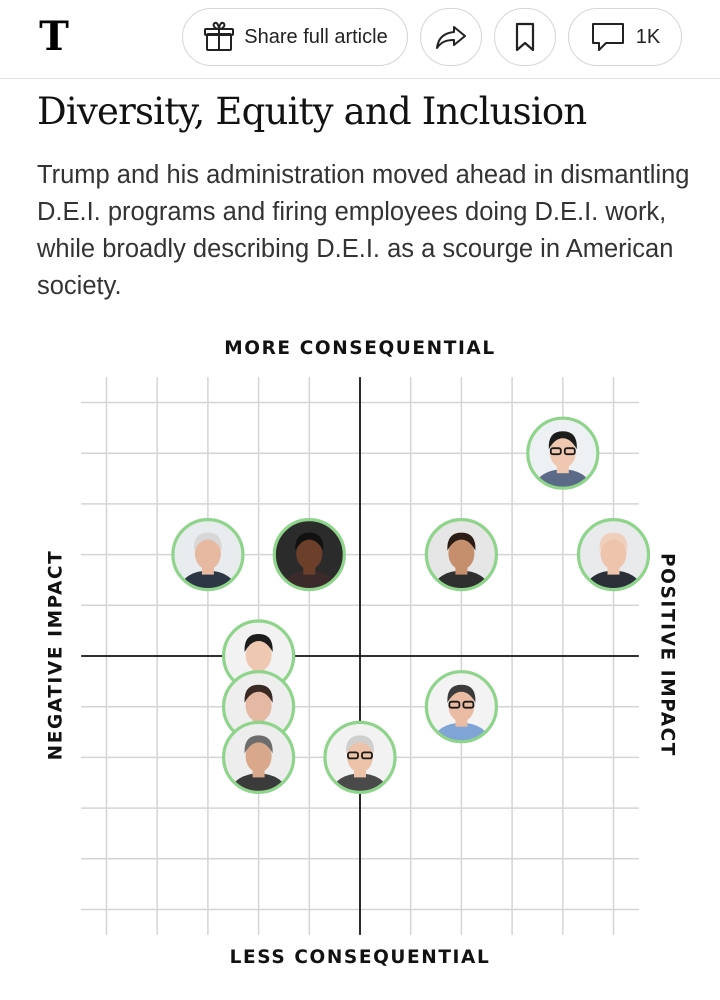  Describe the element at coordinates (316, 36) in the screenshot. I see `share-button-label: Share full article` at that location.